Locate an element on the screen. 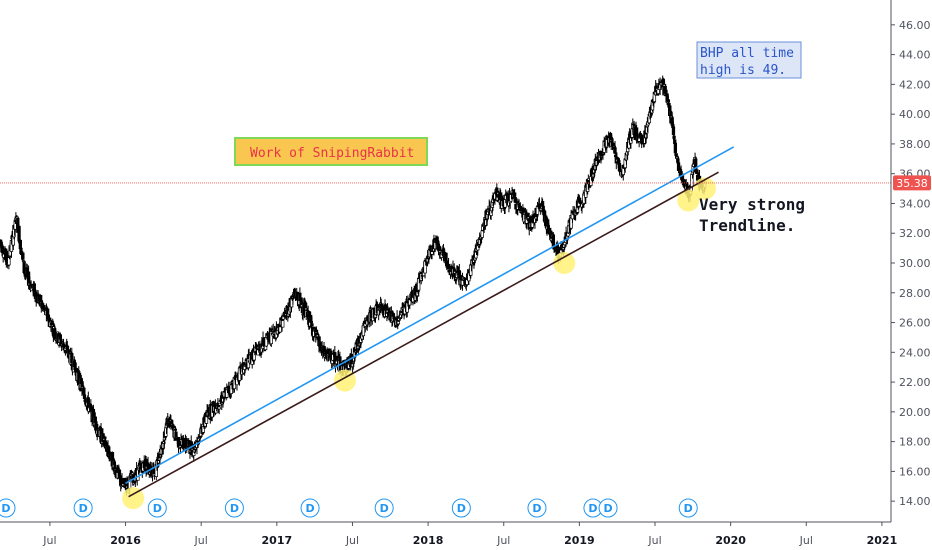 Image resolution: width=932 pixels, height=550 pixels. y-tick-label: 34.00 is located at coordinates (915, 203).